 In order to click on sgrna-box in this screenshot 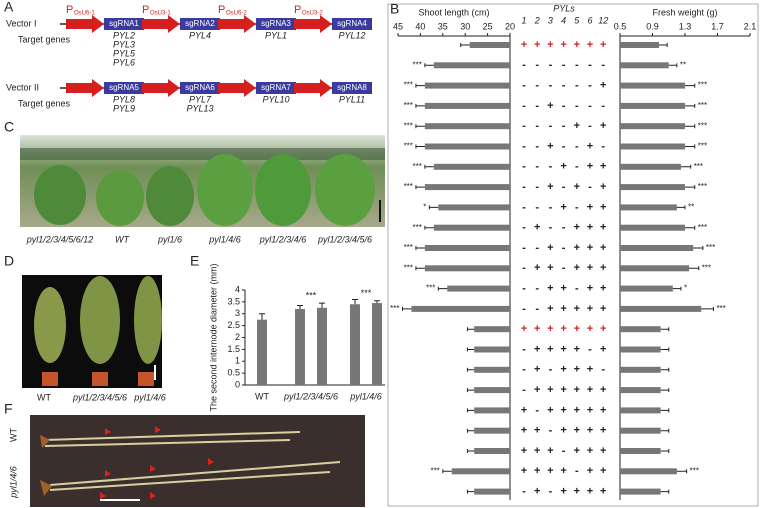, I will do `click(124, 88)`.